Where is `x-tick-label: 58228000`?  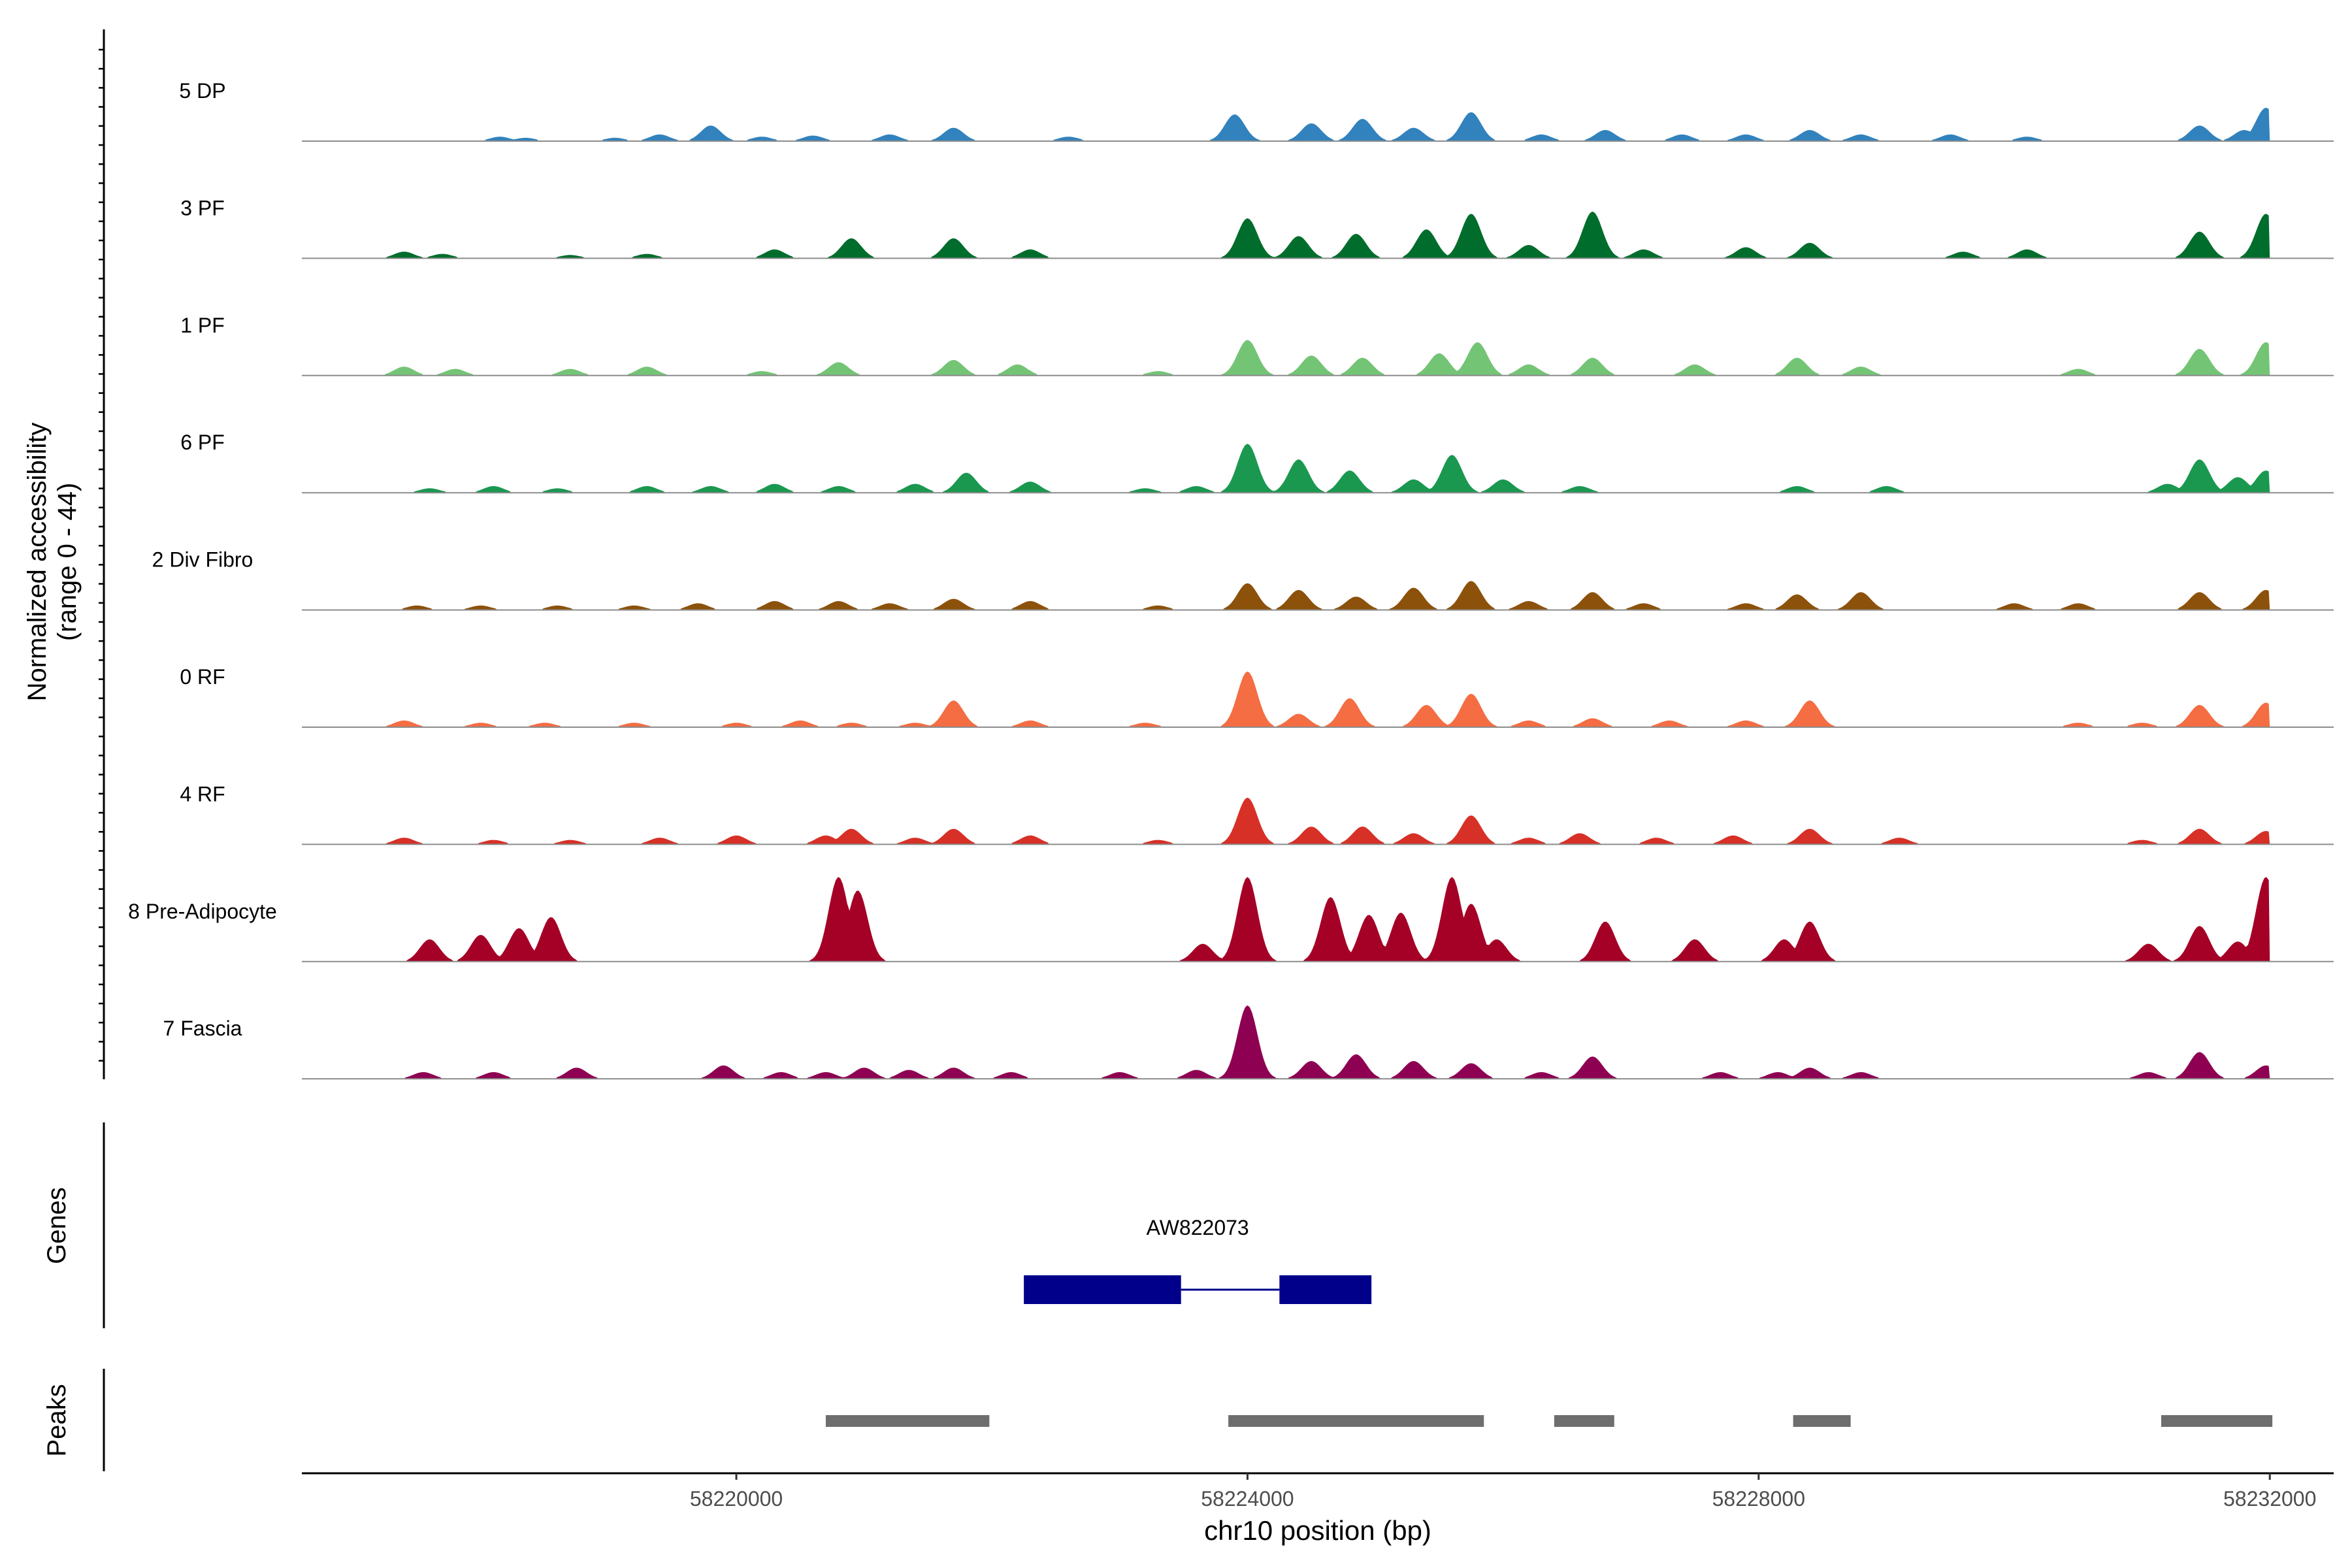 x-tick-label: 58228000 is located at coordinates (1758, 1499).